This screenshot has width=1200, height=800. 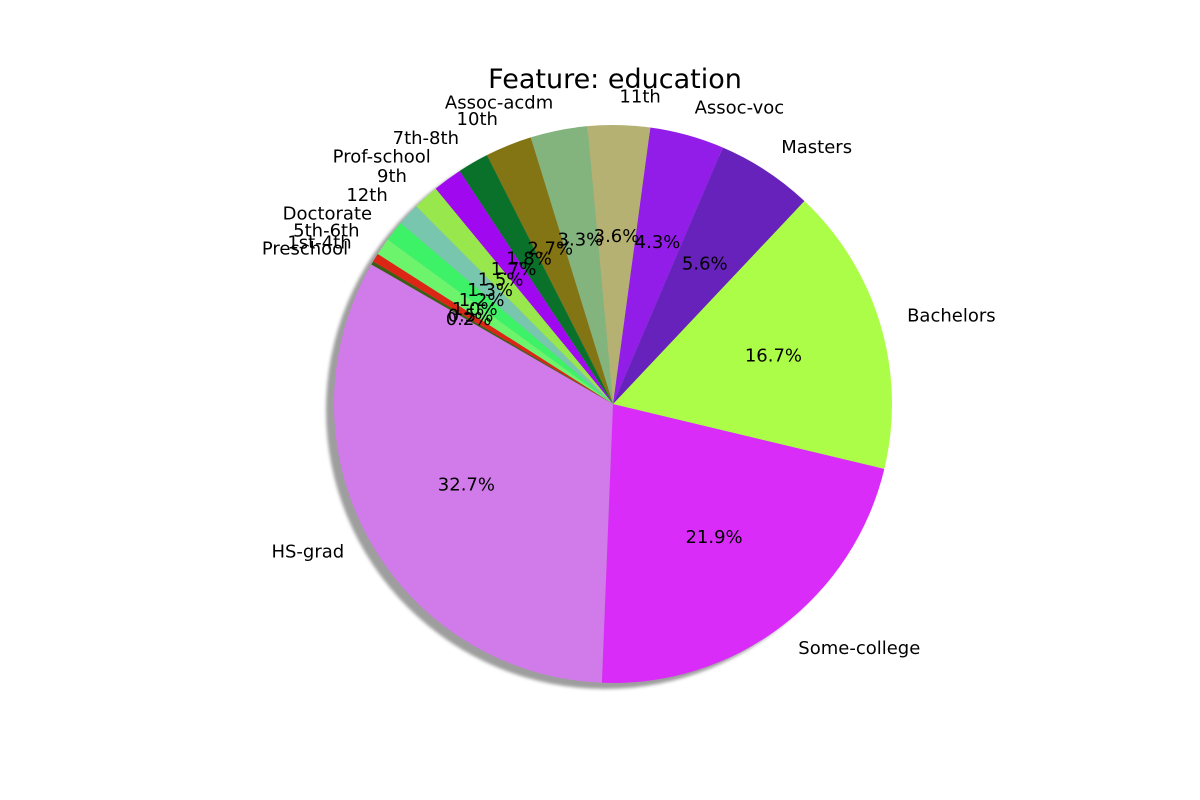 I want to click on pct-label-bachelors: 16.7%, so click(x=773, y=356).